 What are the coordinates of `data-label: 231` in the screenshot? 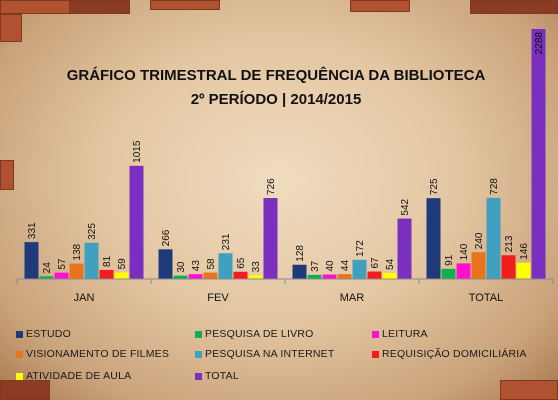 It's located at (226, 241).